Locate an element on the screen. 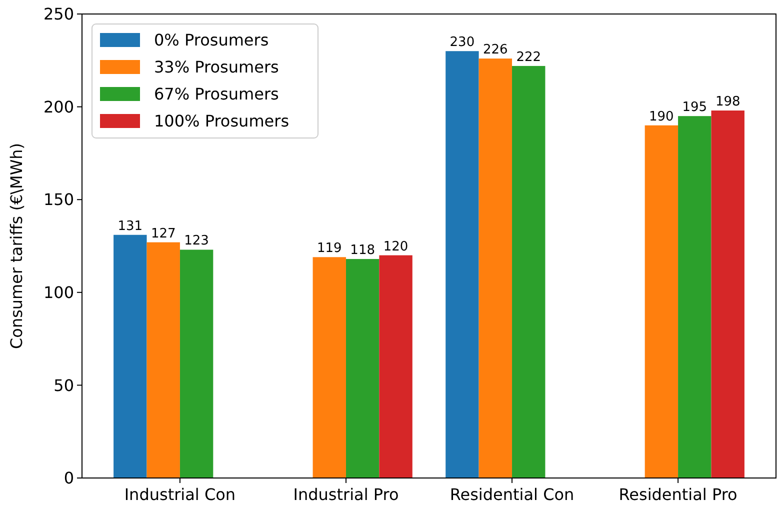  y-tick-label: 50 is located at coordinates (64, 385).